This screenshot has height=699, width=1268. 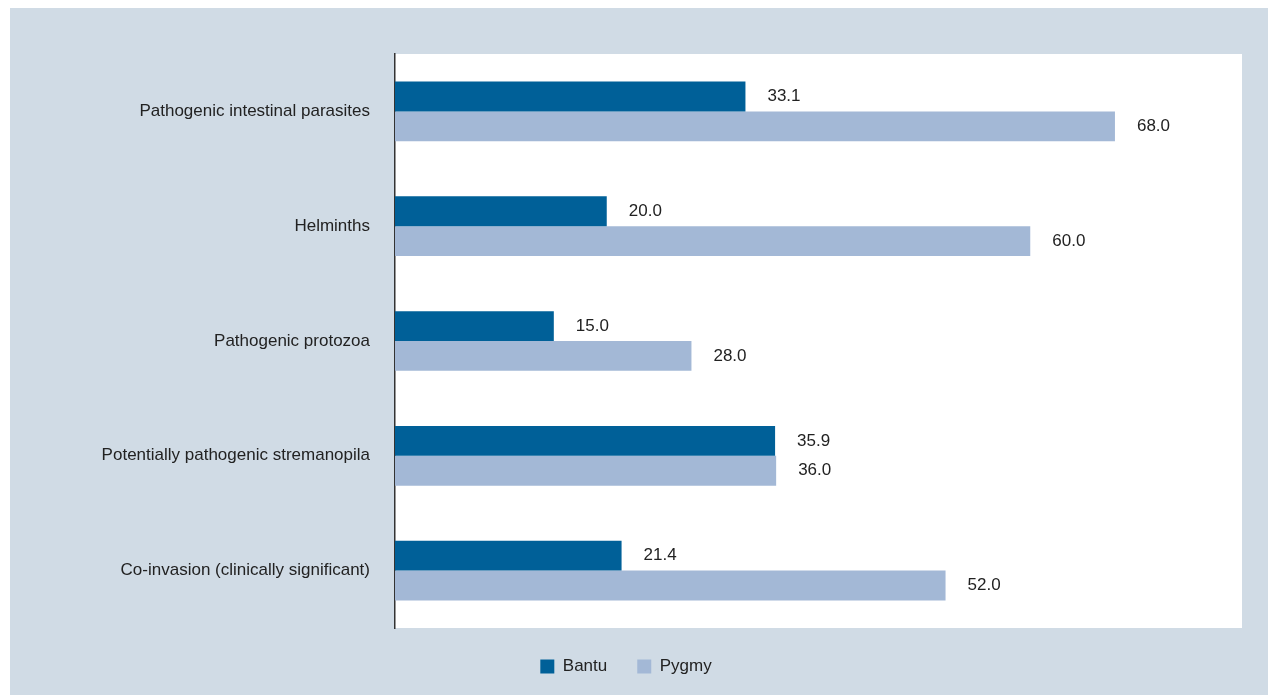 I want to click on data-label: 15.0, so click(x=592, y=325).